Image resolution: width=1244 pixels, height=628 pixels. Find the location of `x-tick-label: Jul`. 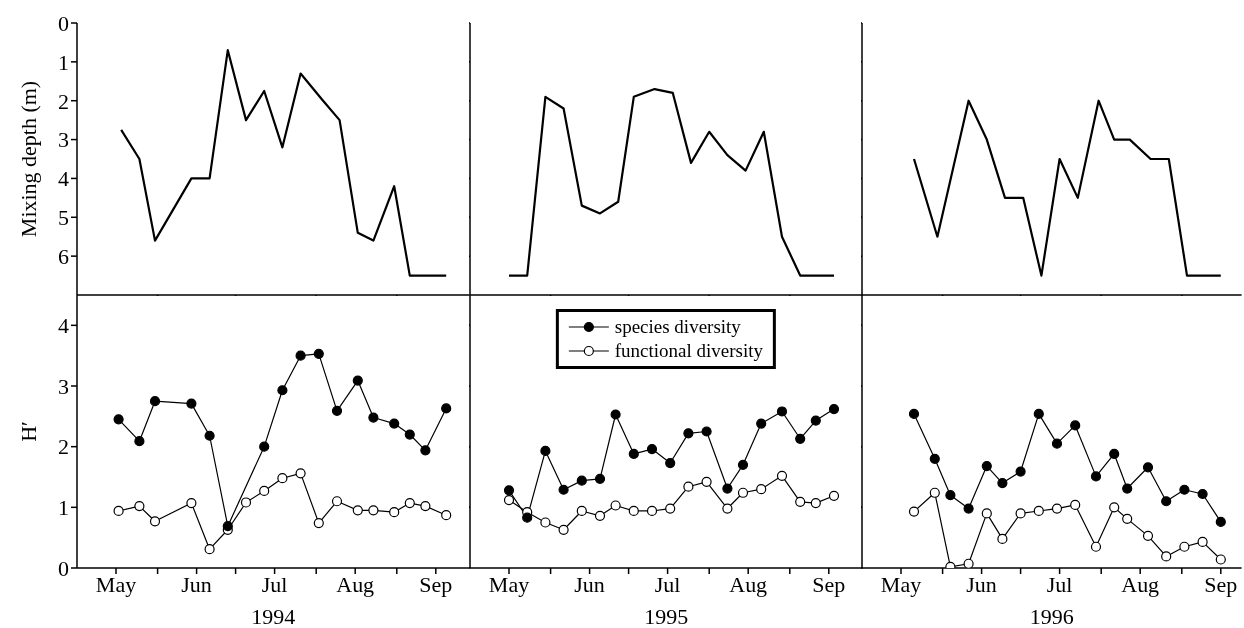

x-tick-label: Jul is located at coordinates (1059, 584).